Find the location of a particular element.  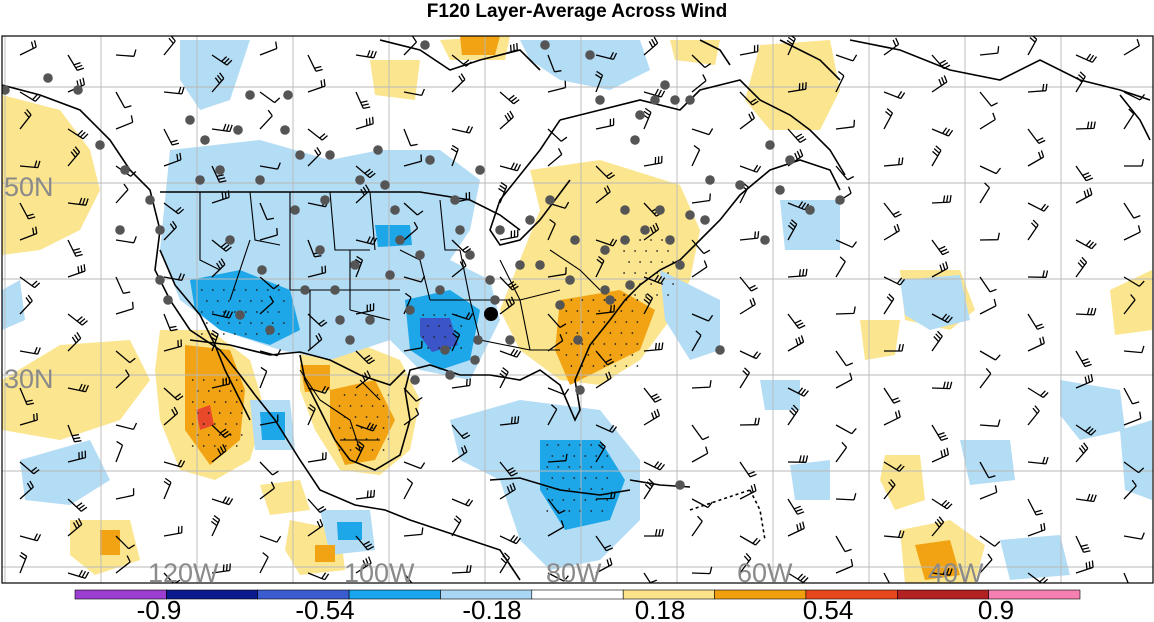

colorbar-label-neg-0-54: -0.54 is located at coordinates (324, 608).